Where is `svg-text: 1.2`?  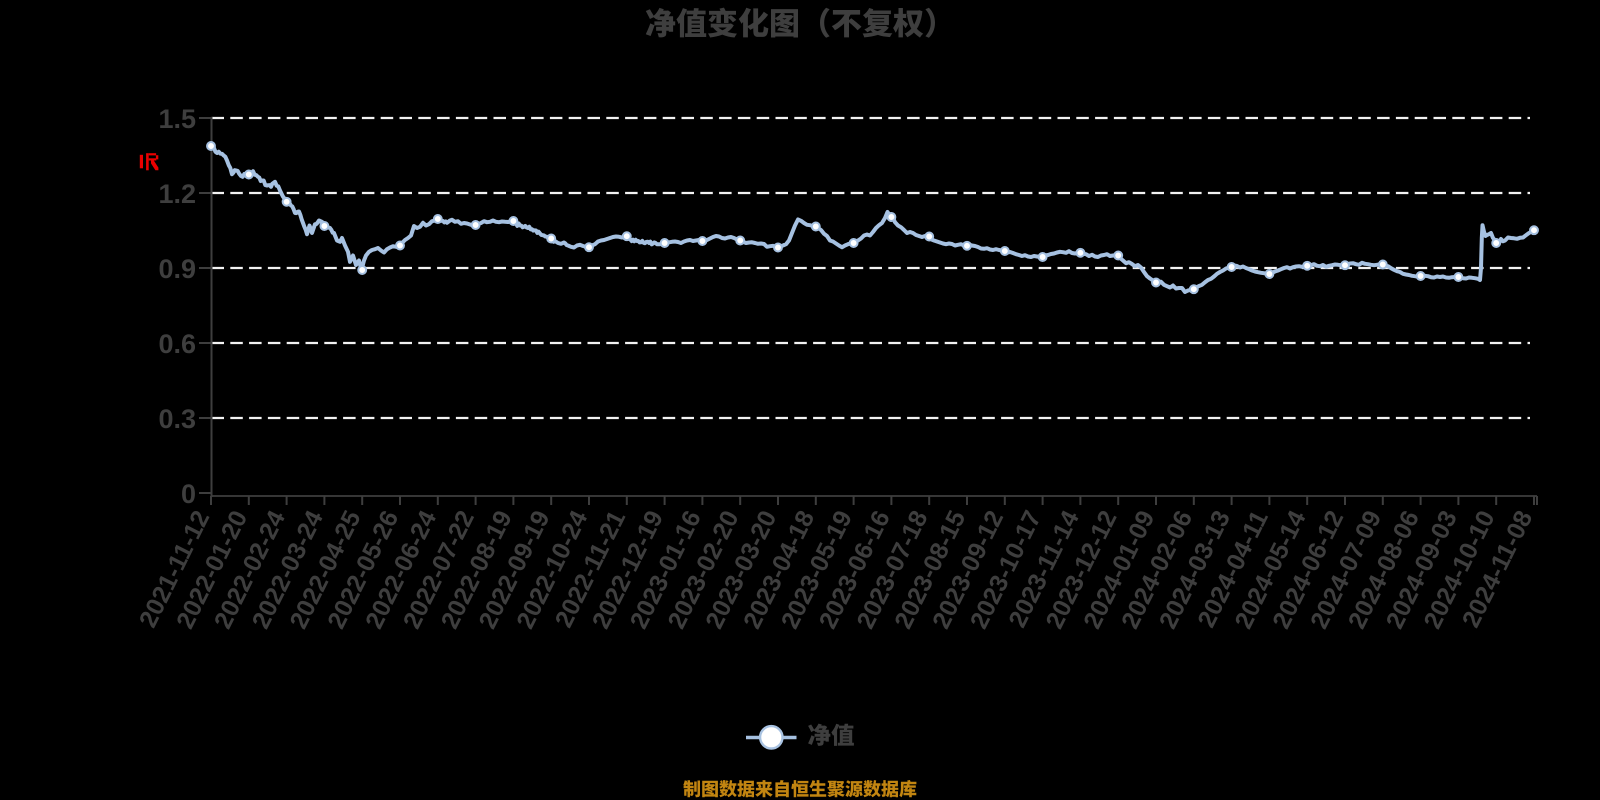
svg-text: 1.2 is located at coordinates (177, 194).